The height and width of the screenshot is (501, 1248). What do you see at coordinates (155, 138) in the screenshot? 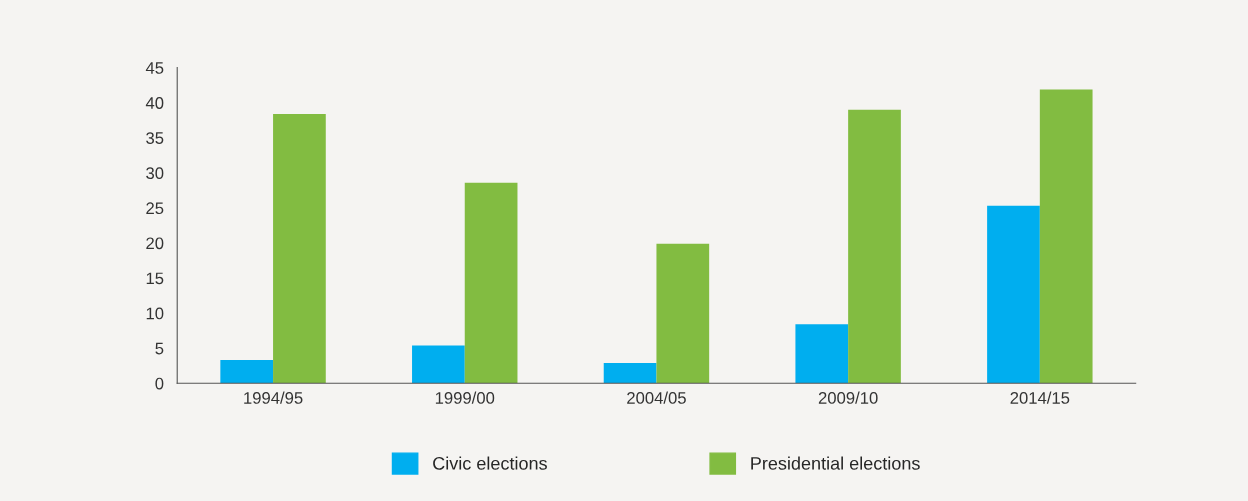
I see `y-tick-label: 35` at bounding box center [155, 138].